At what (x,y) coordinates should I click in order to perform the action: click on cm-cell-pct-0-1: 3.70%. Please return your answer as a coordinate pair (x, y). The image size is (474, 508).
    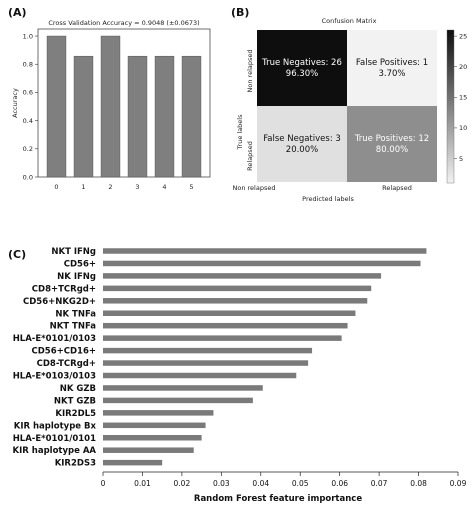
    Looking at the image, I should click on (391, 74).